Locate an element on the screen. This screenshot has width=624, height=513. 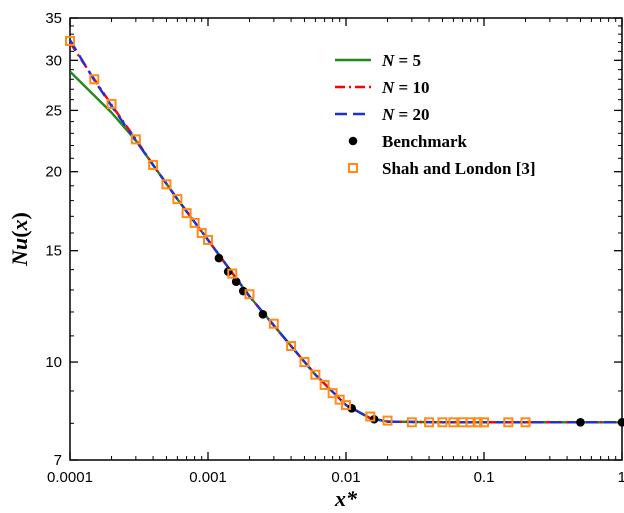
y-tick-label: 15 is located at coordinates (53, 251).